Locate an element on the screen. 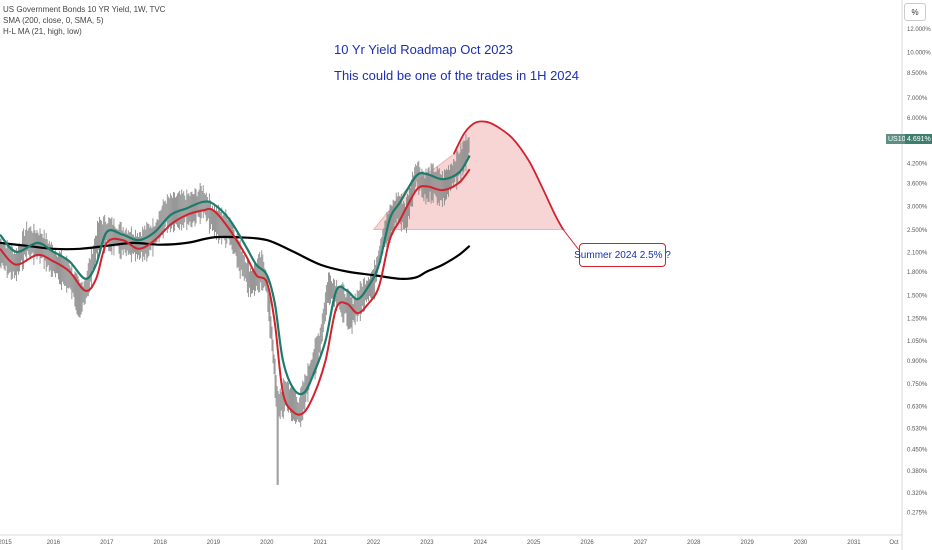  x-tick-label: 2023 is located at coordinates (427, 543).